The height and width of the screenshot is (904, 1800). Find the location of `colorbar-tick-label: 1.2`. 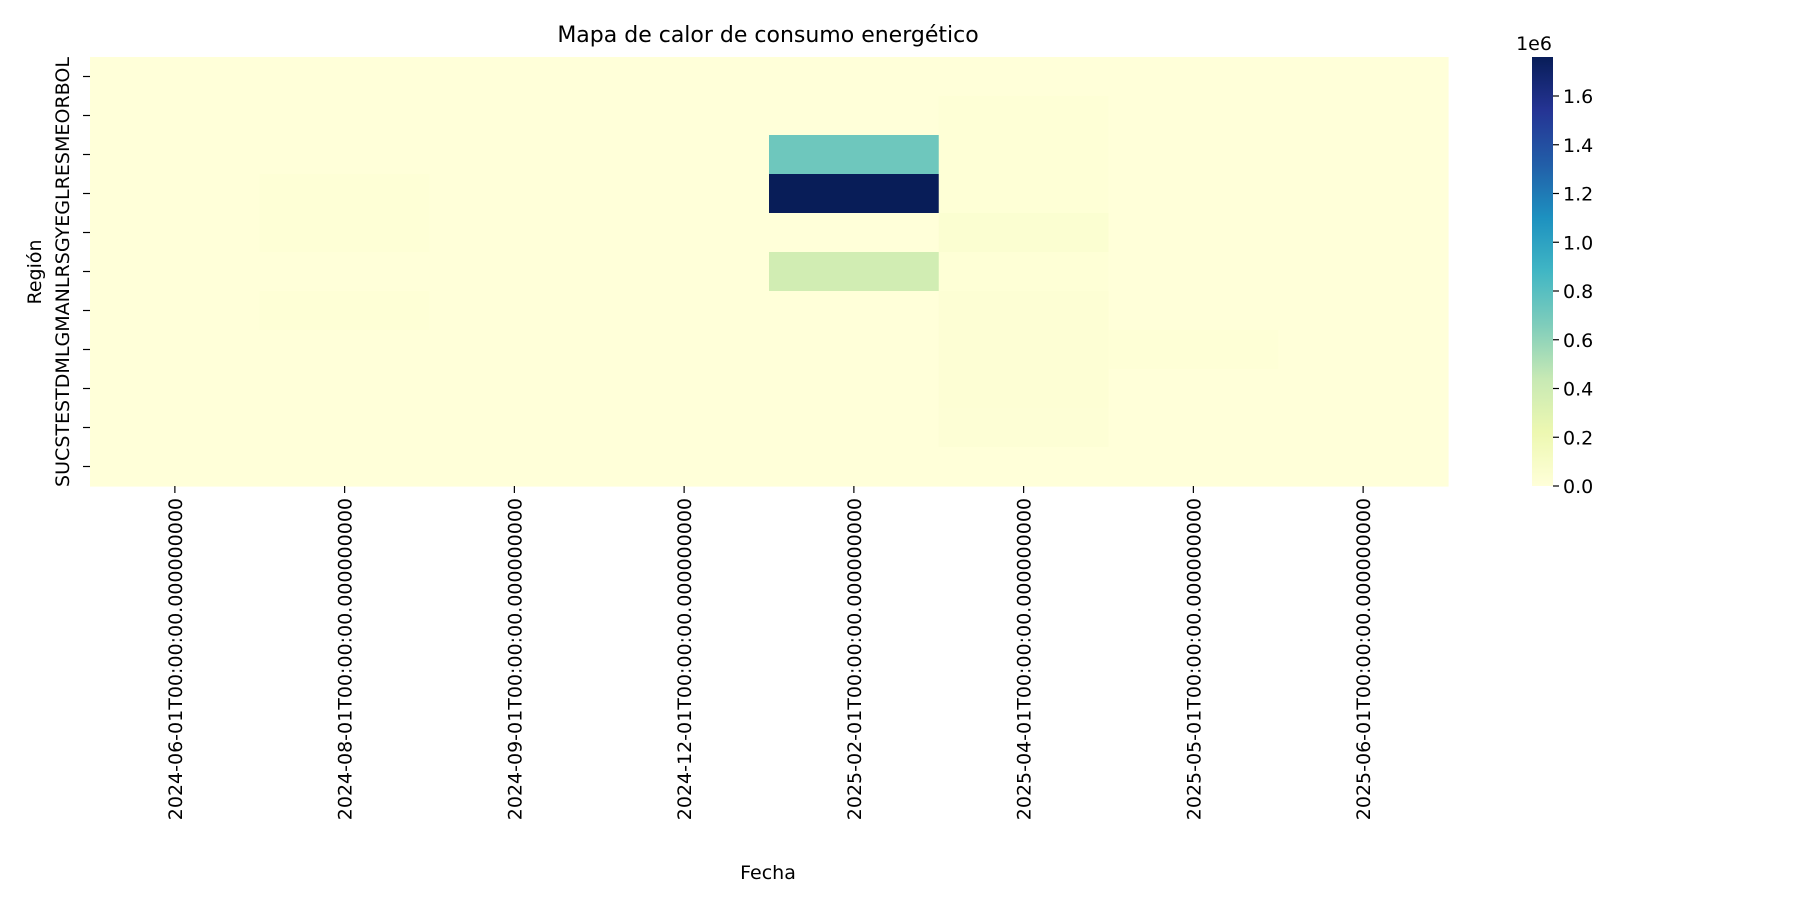

colorbar-tick-label: 1.2 is located at coordinates (1578, 195).